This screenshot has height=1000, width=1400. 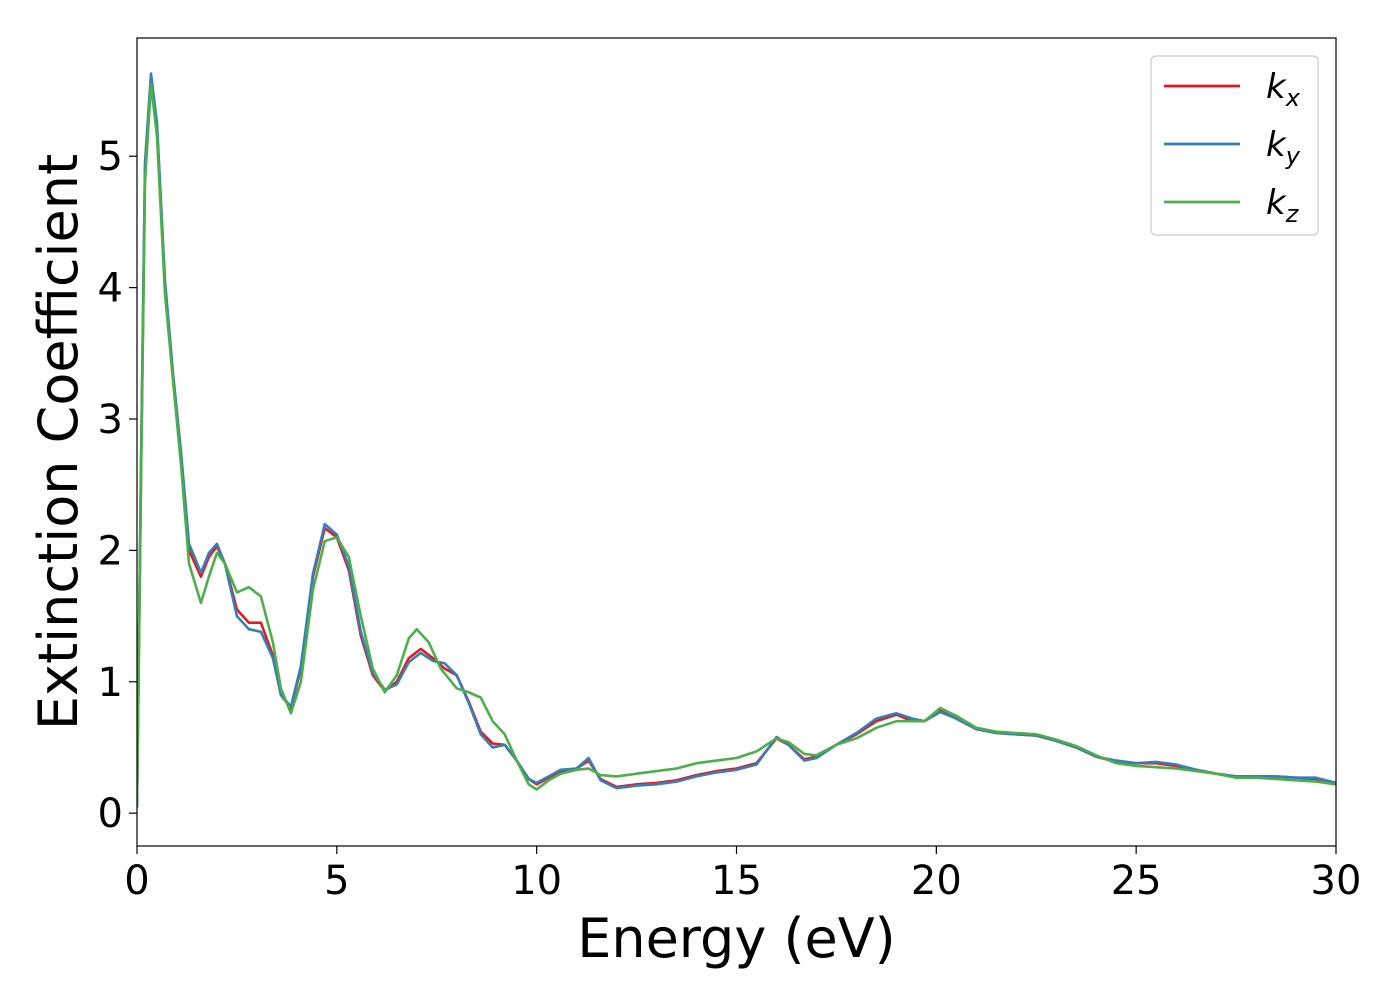 What do you see at coordinates (1136, 881) in the screenshot?
I see `x-tick-label: 25` at bounding box center [1136, 881].